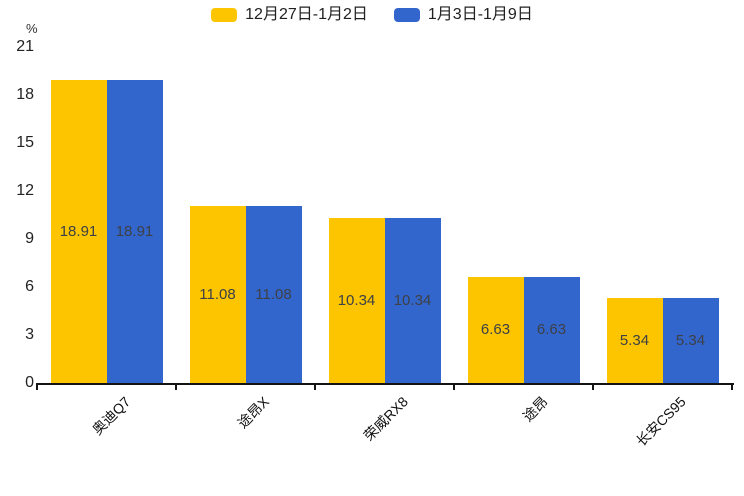  What do you see at coordinates (385, 384) in the screenshot?
I see `x-axis-line` at bounding box center [385, 384].